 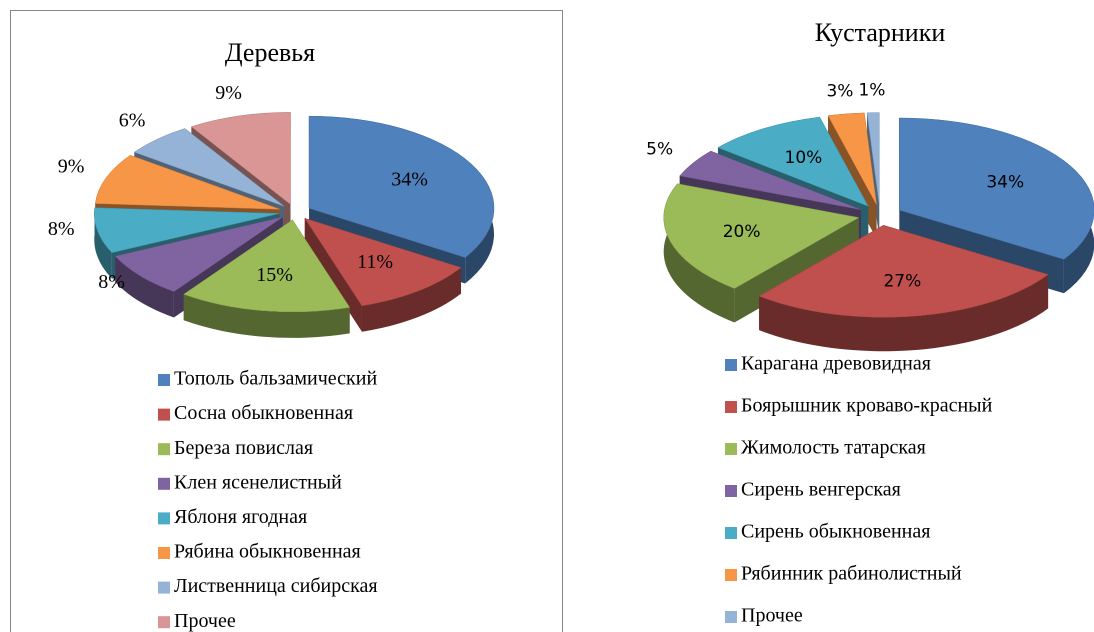 What do you see at coordinates (902, 282) in the screenshot?
I see `data-label: 27%` at bounding box center [902, 282].